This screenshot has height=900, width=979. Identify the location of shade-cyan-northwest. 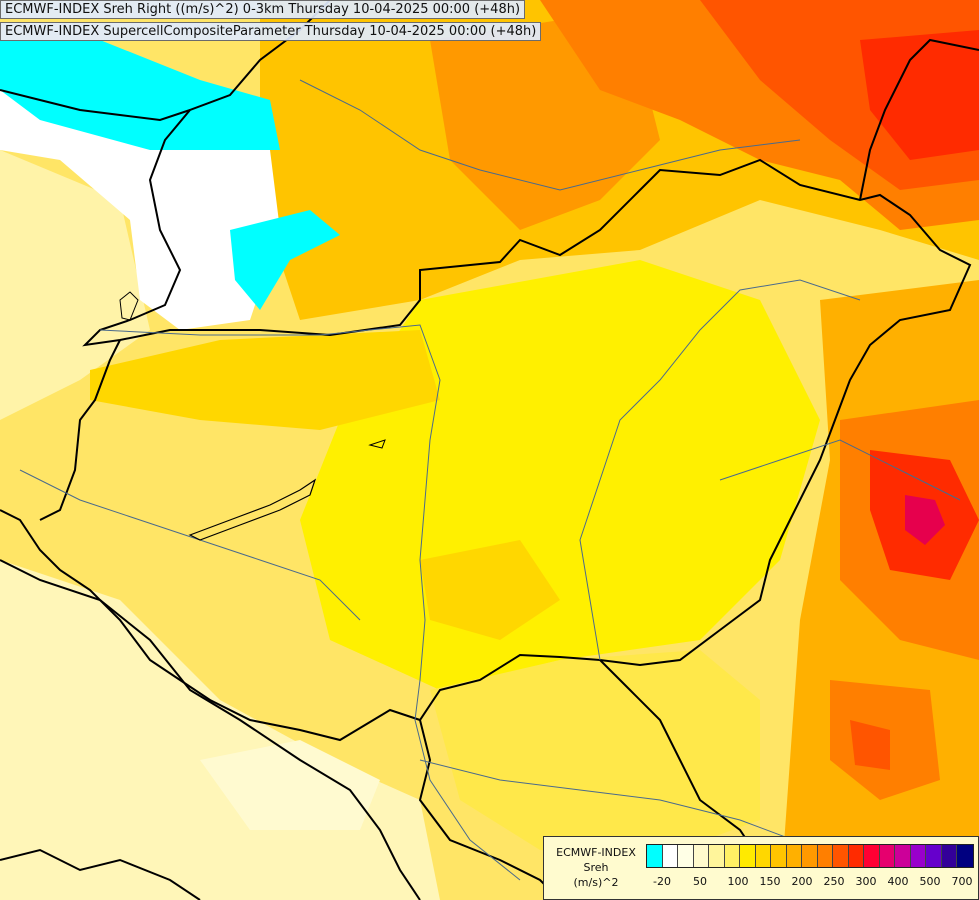
(140, 95).